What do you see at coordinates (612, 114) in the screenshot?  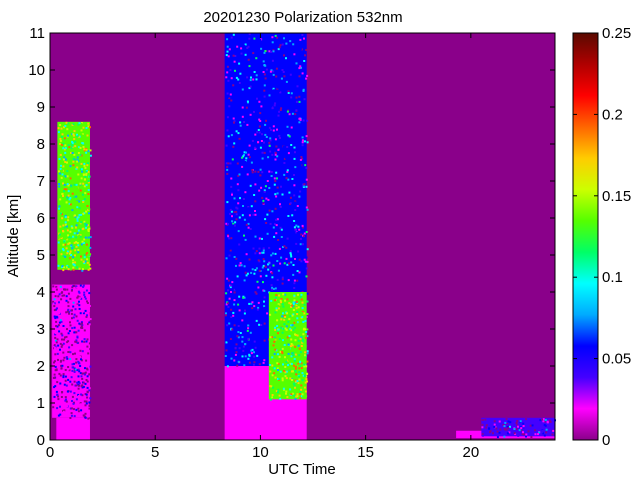 I see `colorbar-tick-label: 0.2` at bounding box center [612, 114].